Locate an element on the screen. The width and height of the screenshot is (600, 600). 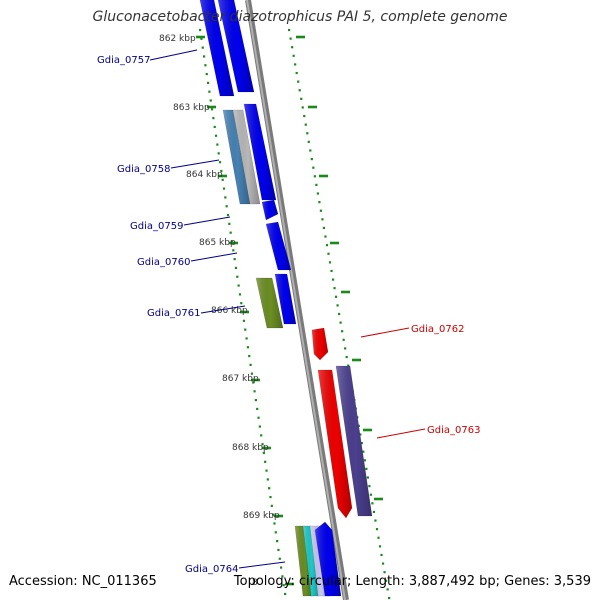
accession-text: Accession: NC_011365 is located at coordinates (83, 581).